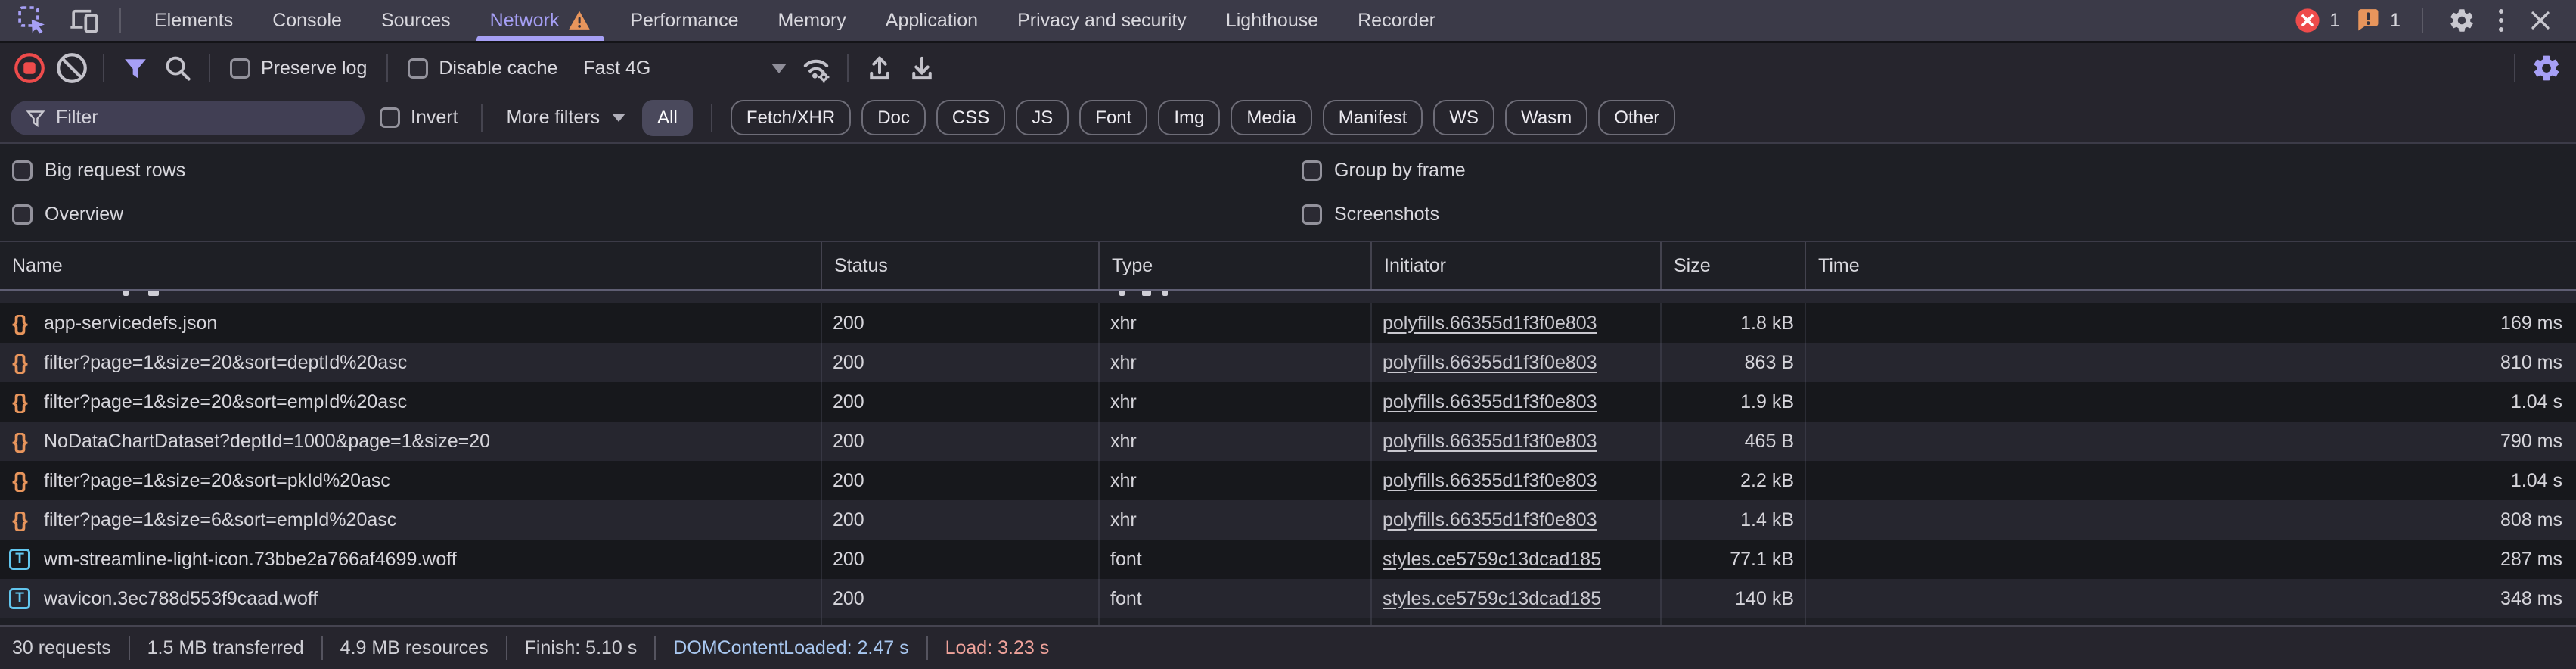 The image size is (2576, 669). I want to click on tab-application: Application, so click(932, 20).